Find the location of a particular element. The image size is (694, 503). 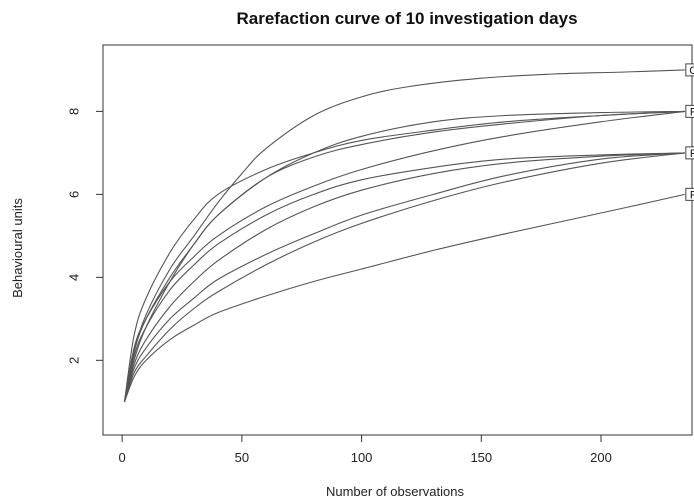

x-tick-label: 200 is located at coordinates (601, 457).